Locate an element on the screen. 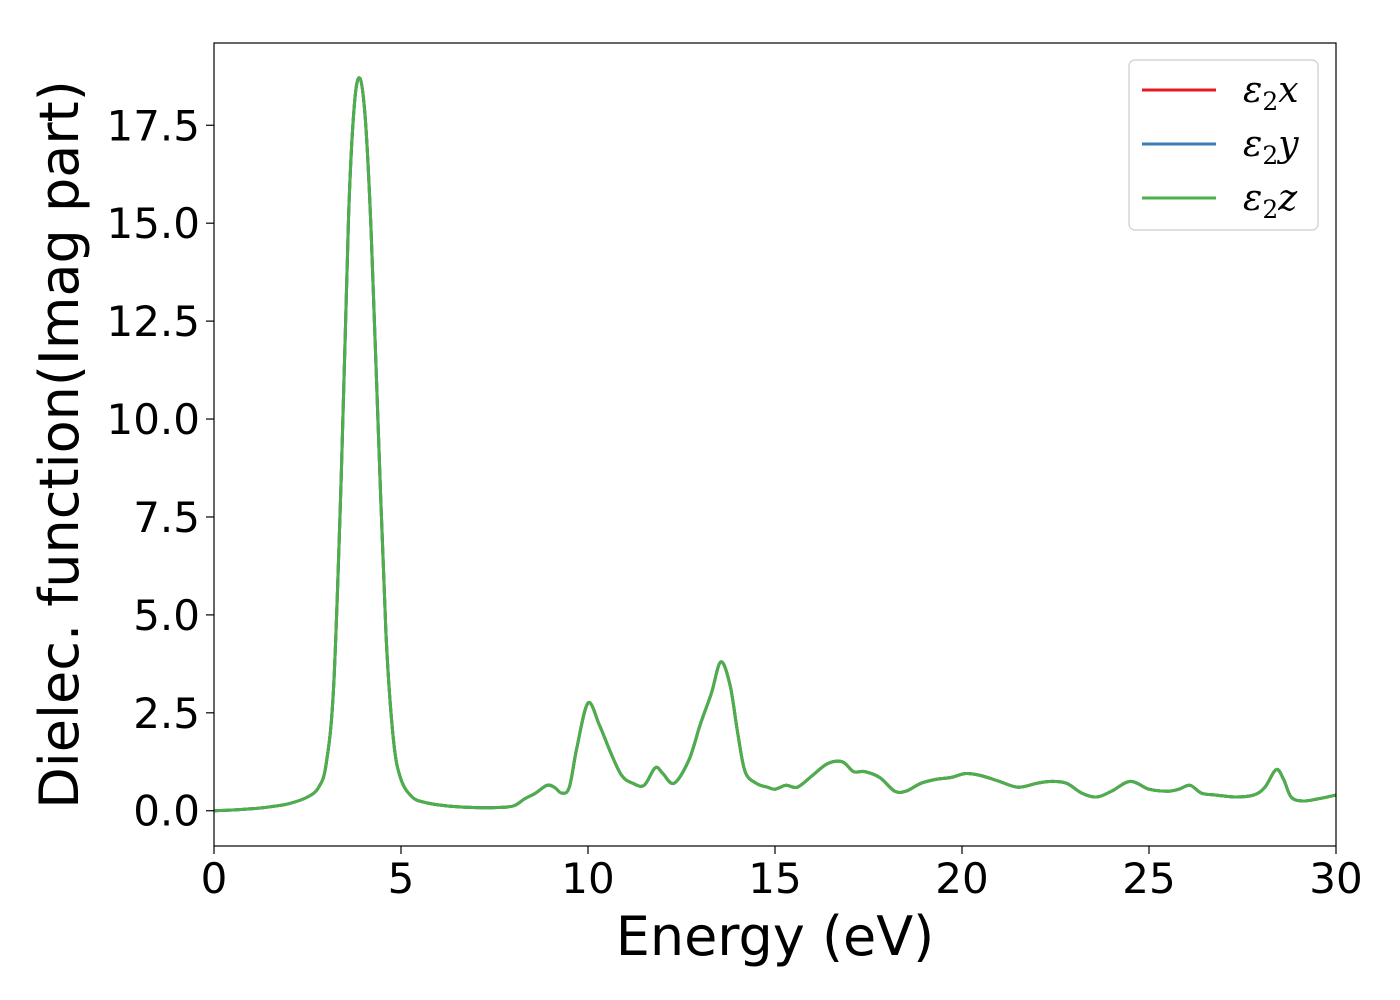 This screenshot has height=1000, width=1400. legend-item-y: ε2y is located at coordinates (1220, 147).